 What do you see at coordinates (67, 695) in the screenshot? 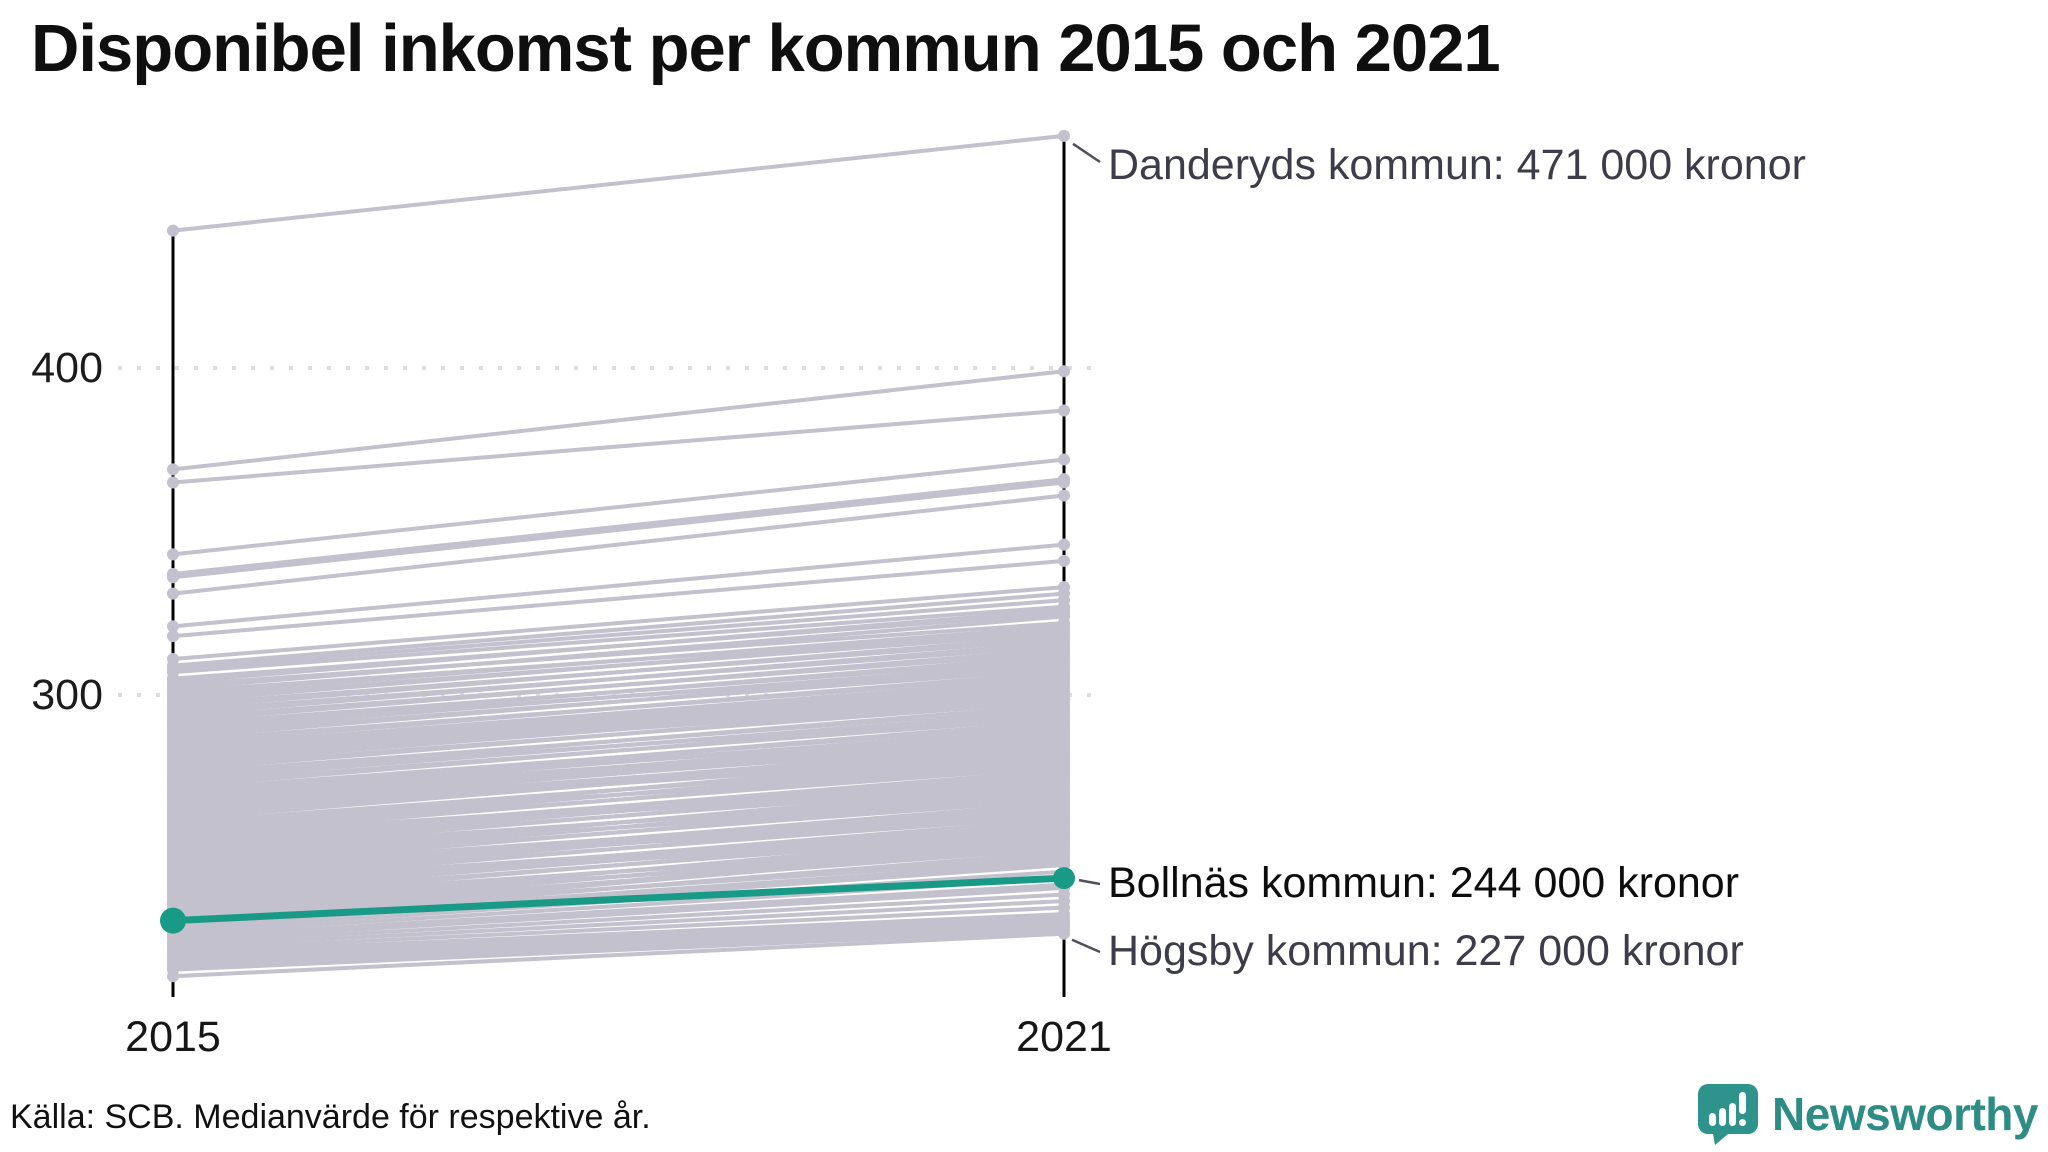
I see `y-axis-tick-300: 300` at bounding box center [67, 695].